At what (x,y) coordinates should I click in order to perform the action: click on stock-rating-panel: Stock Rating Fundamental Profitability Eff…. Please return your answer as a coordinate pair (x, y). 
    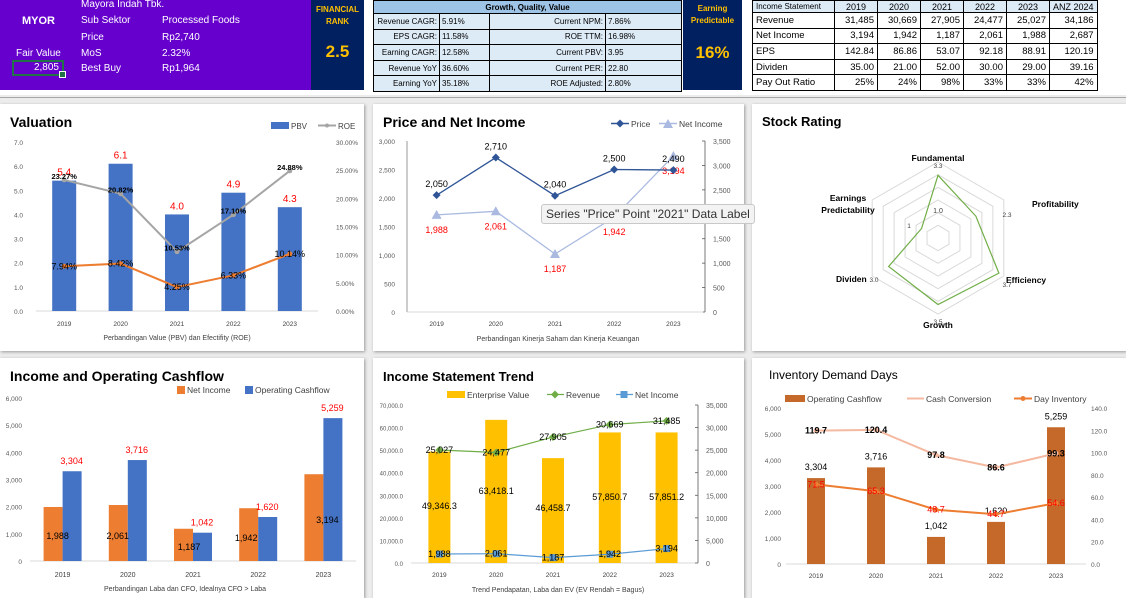
    Looking at the image, I should click on (939, 227).